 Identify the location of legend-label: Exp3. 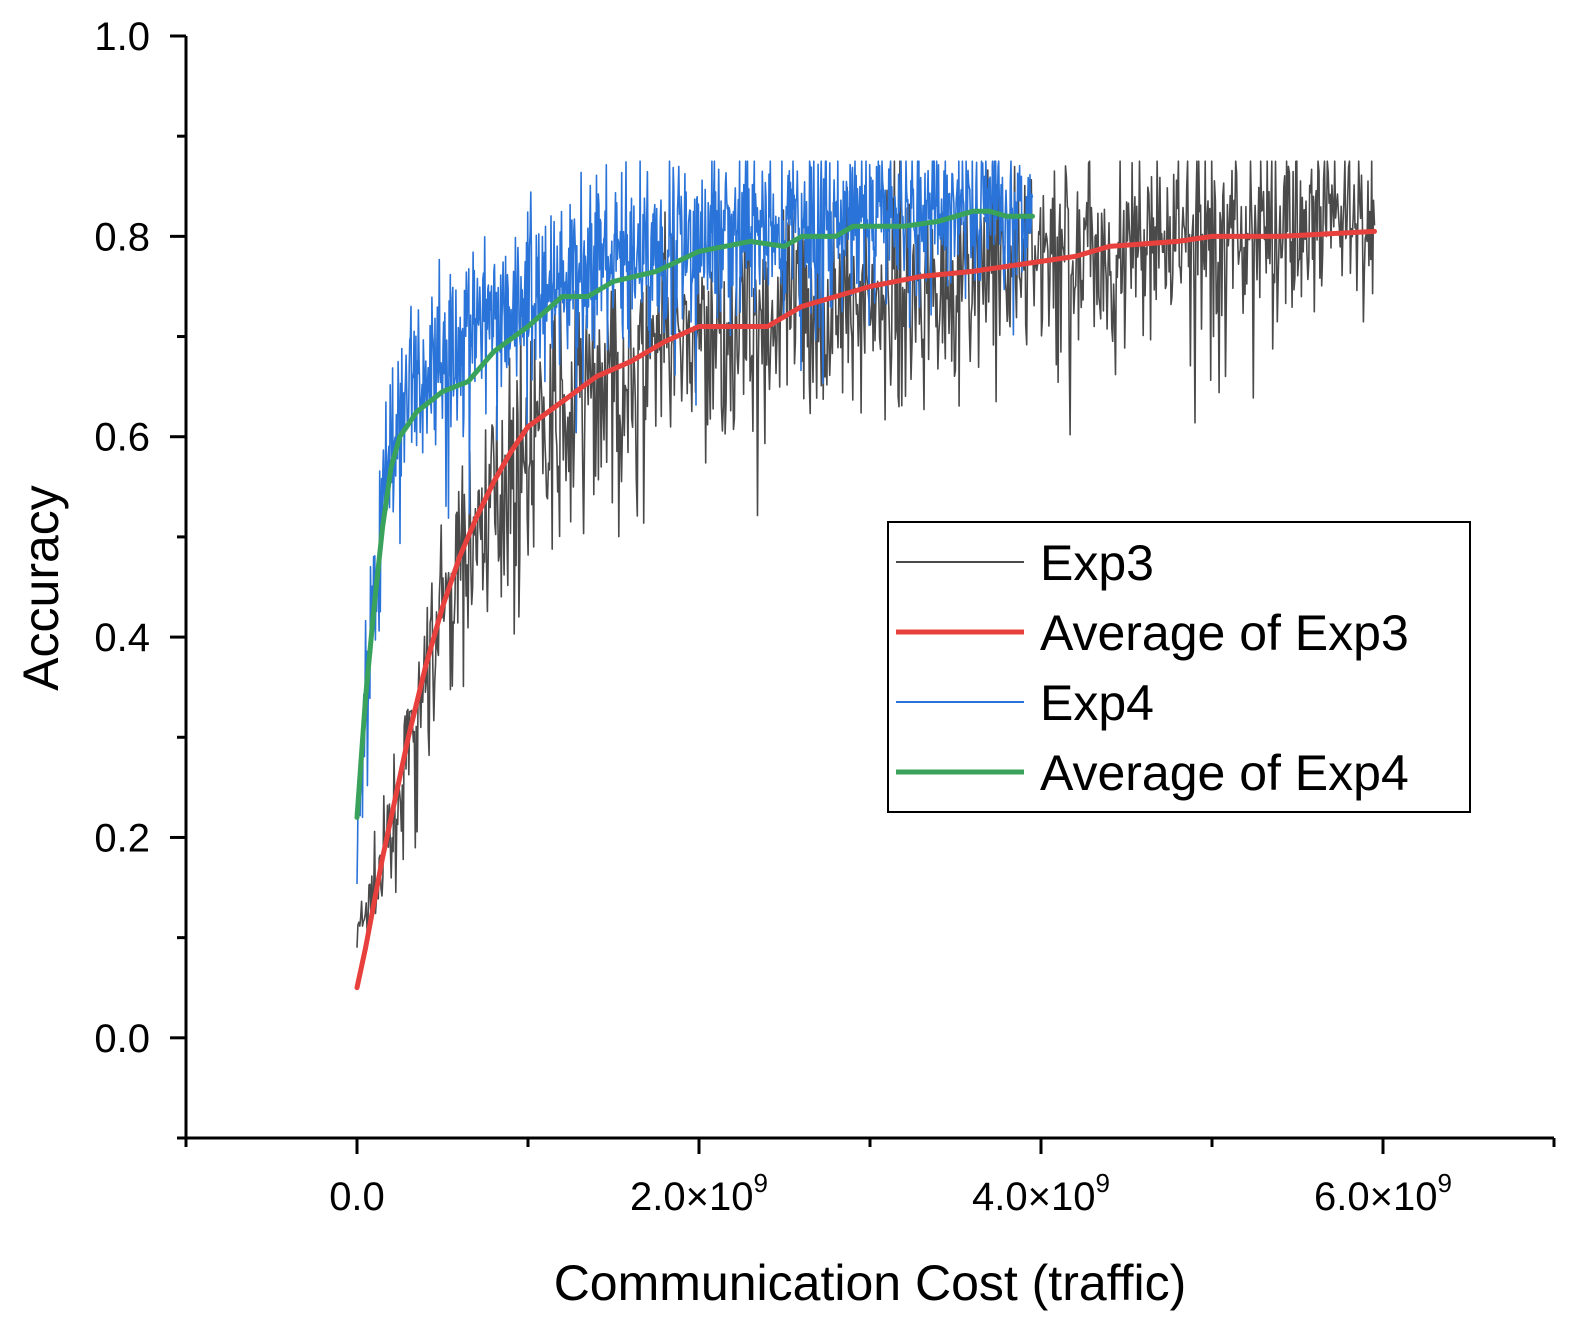
(1097, 563).